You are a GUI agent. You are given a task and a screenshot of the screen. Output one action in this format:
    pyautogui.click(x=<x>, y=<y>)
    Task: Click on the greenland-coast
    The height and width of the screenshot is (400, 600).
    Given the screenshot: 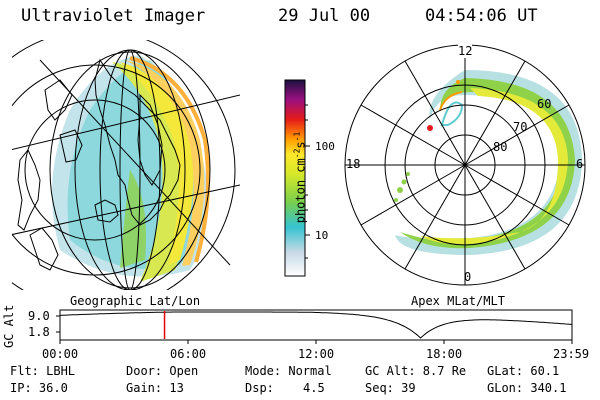 What is the action you would take?
    pyautogui.click(x=137, y=142)
    